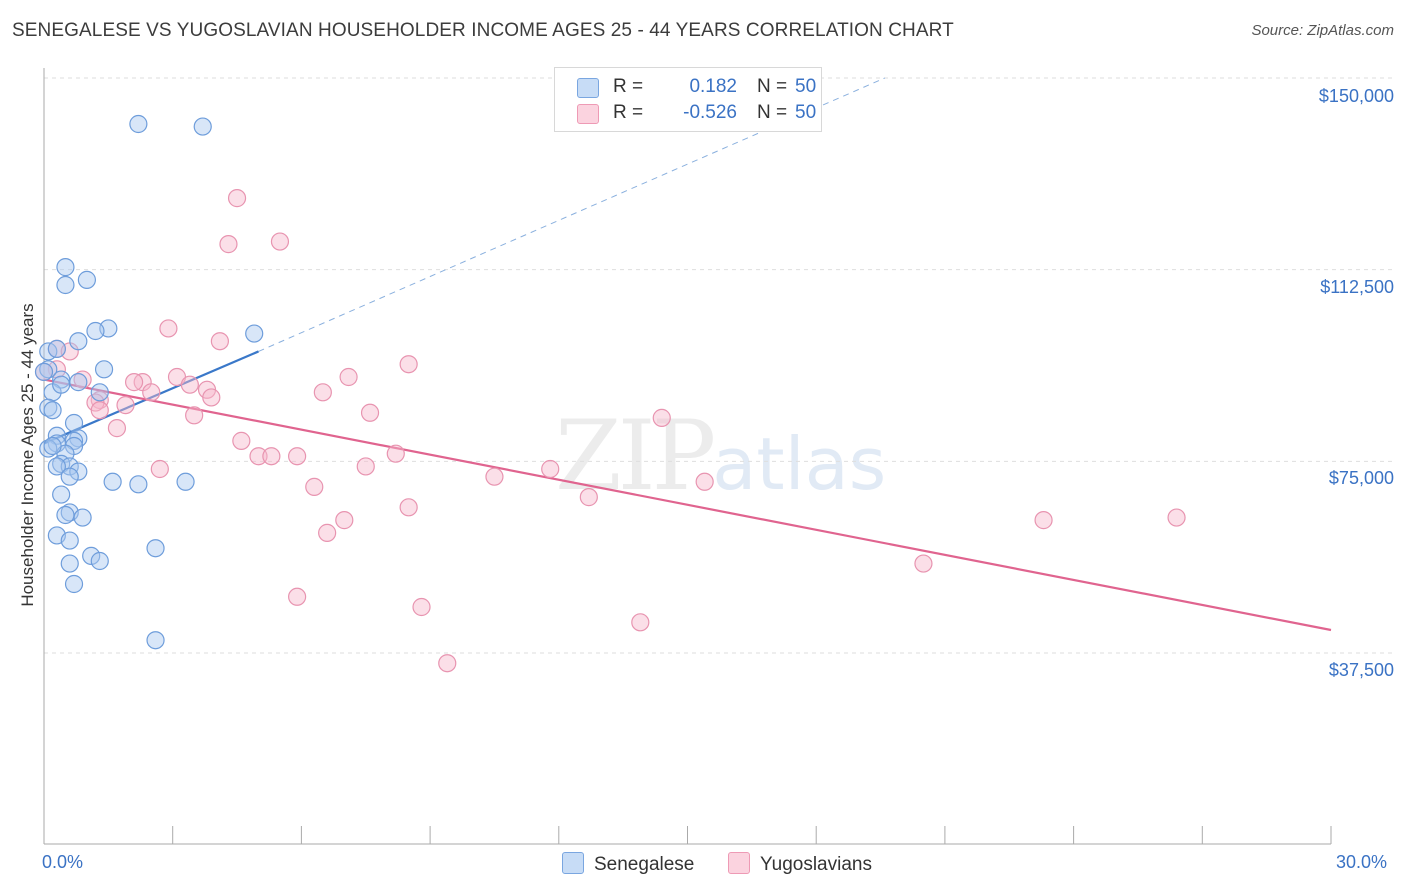  What do you see at coordinates (1362, 862) in the screenshot?
I see `x-tick-label-max: 30.0%` at bounding box center [1362, 862].